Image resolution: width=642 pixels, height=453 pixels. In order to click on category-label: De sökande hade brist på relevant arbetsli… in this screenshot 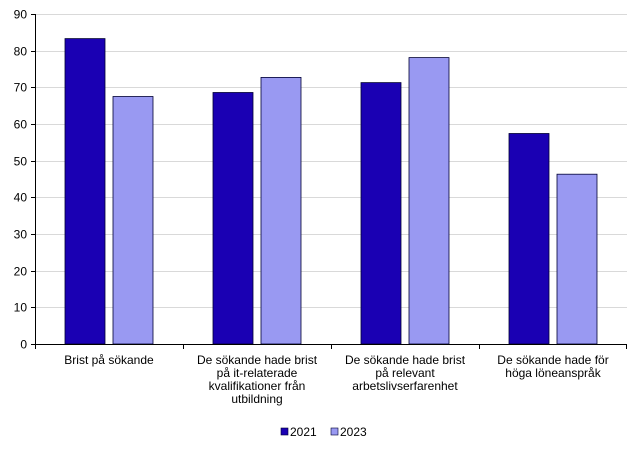, I will do `click(405, 373)`.